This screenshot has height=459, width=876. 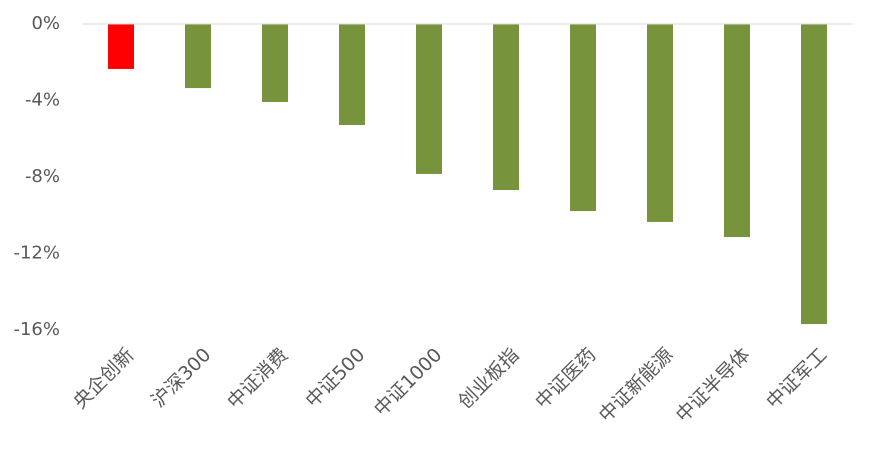 I want to click on x-tick-label: 中证消费, so click(x=257, y=378).